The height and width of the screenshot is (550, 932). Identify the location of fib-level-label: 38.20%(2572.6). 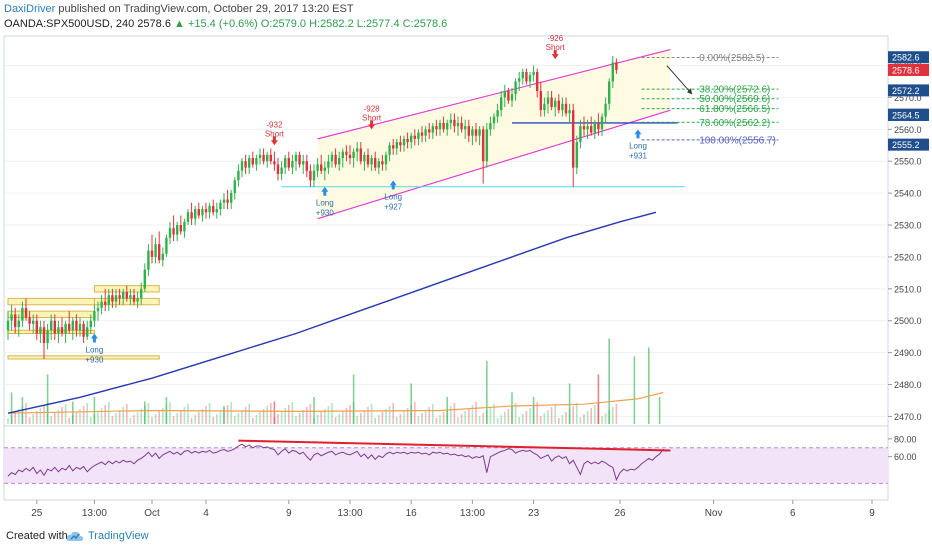
(734, 90).